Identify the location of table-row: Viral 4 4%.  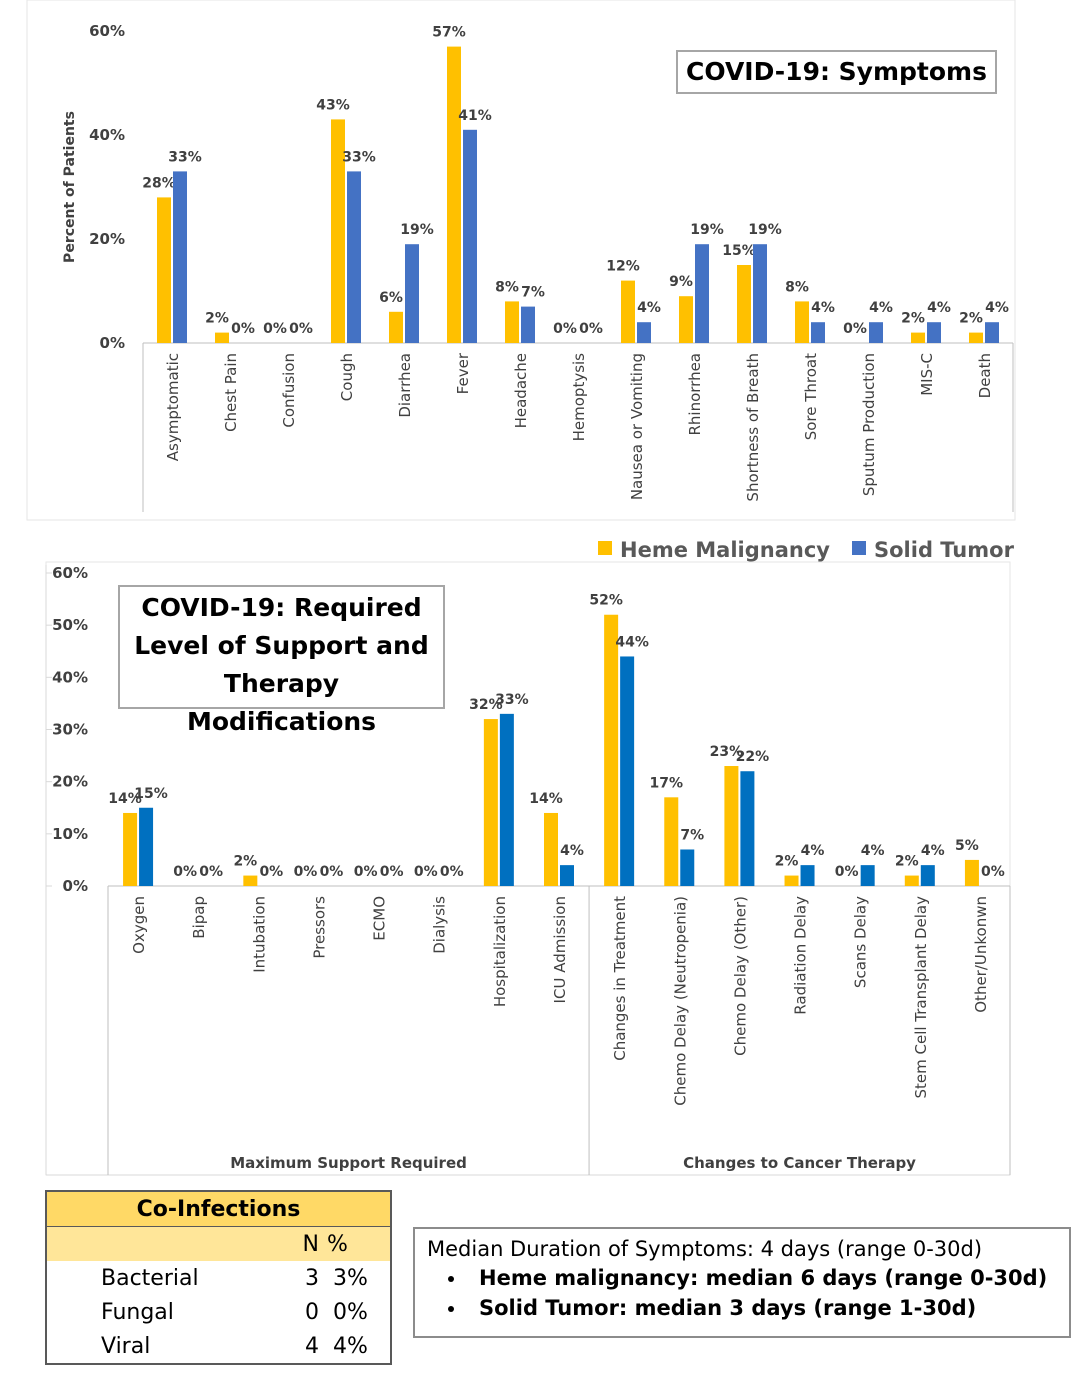
(218, 1346).